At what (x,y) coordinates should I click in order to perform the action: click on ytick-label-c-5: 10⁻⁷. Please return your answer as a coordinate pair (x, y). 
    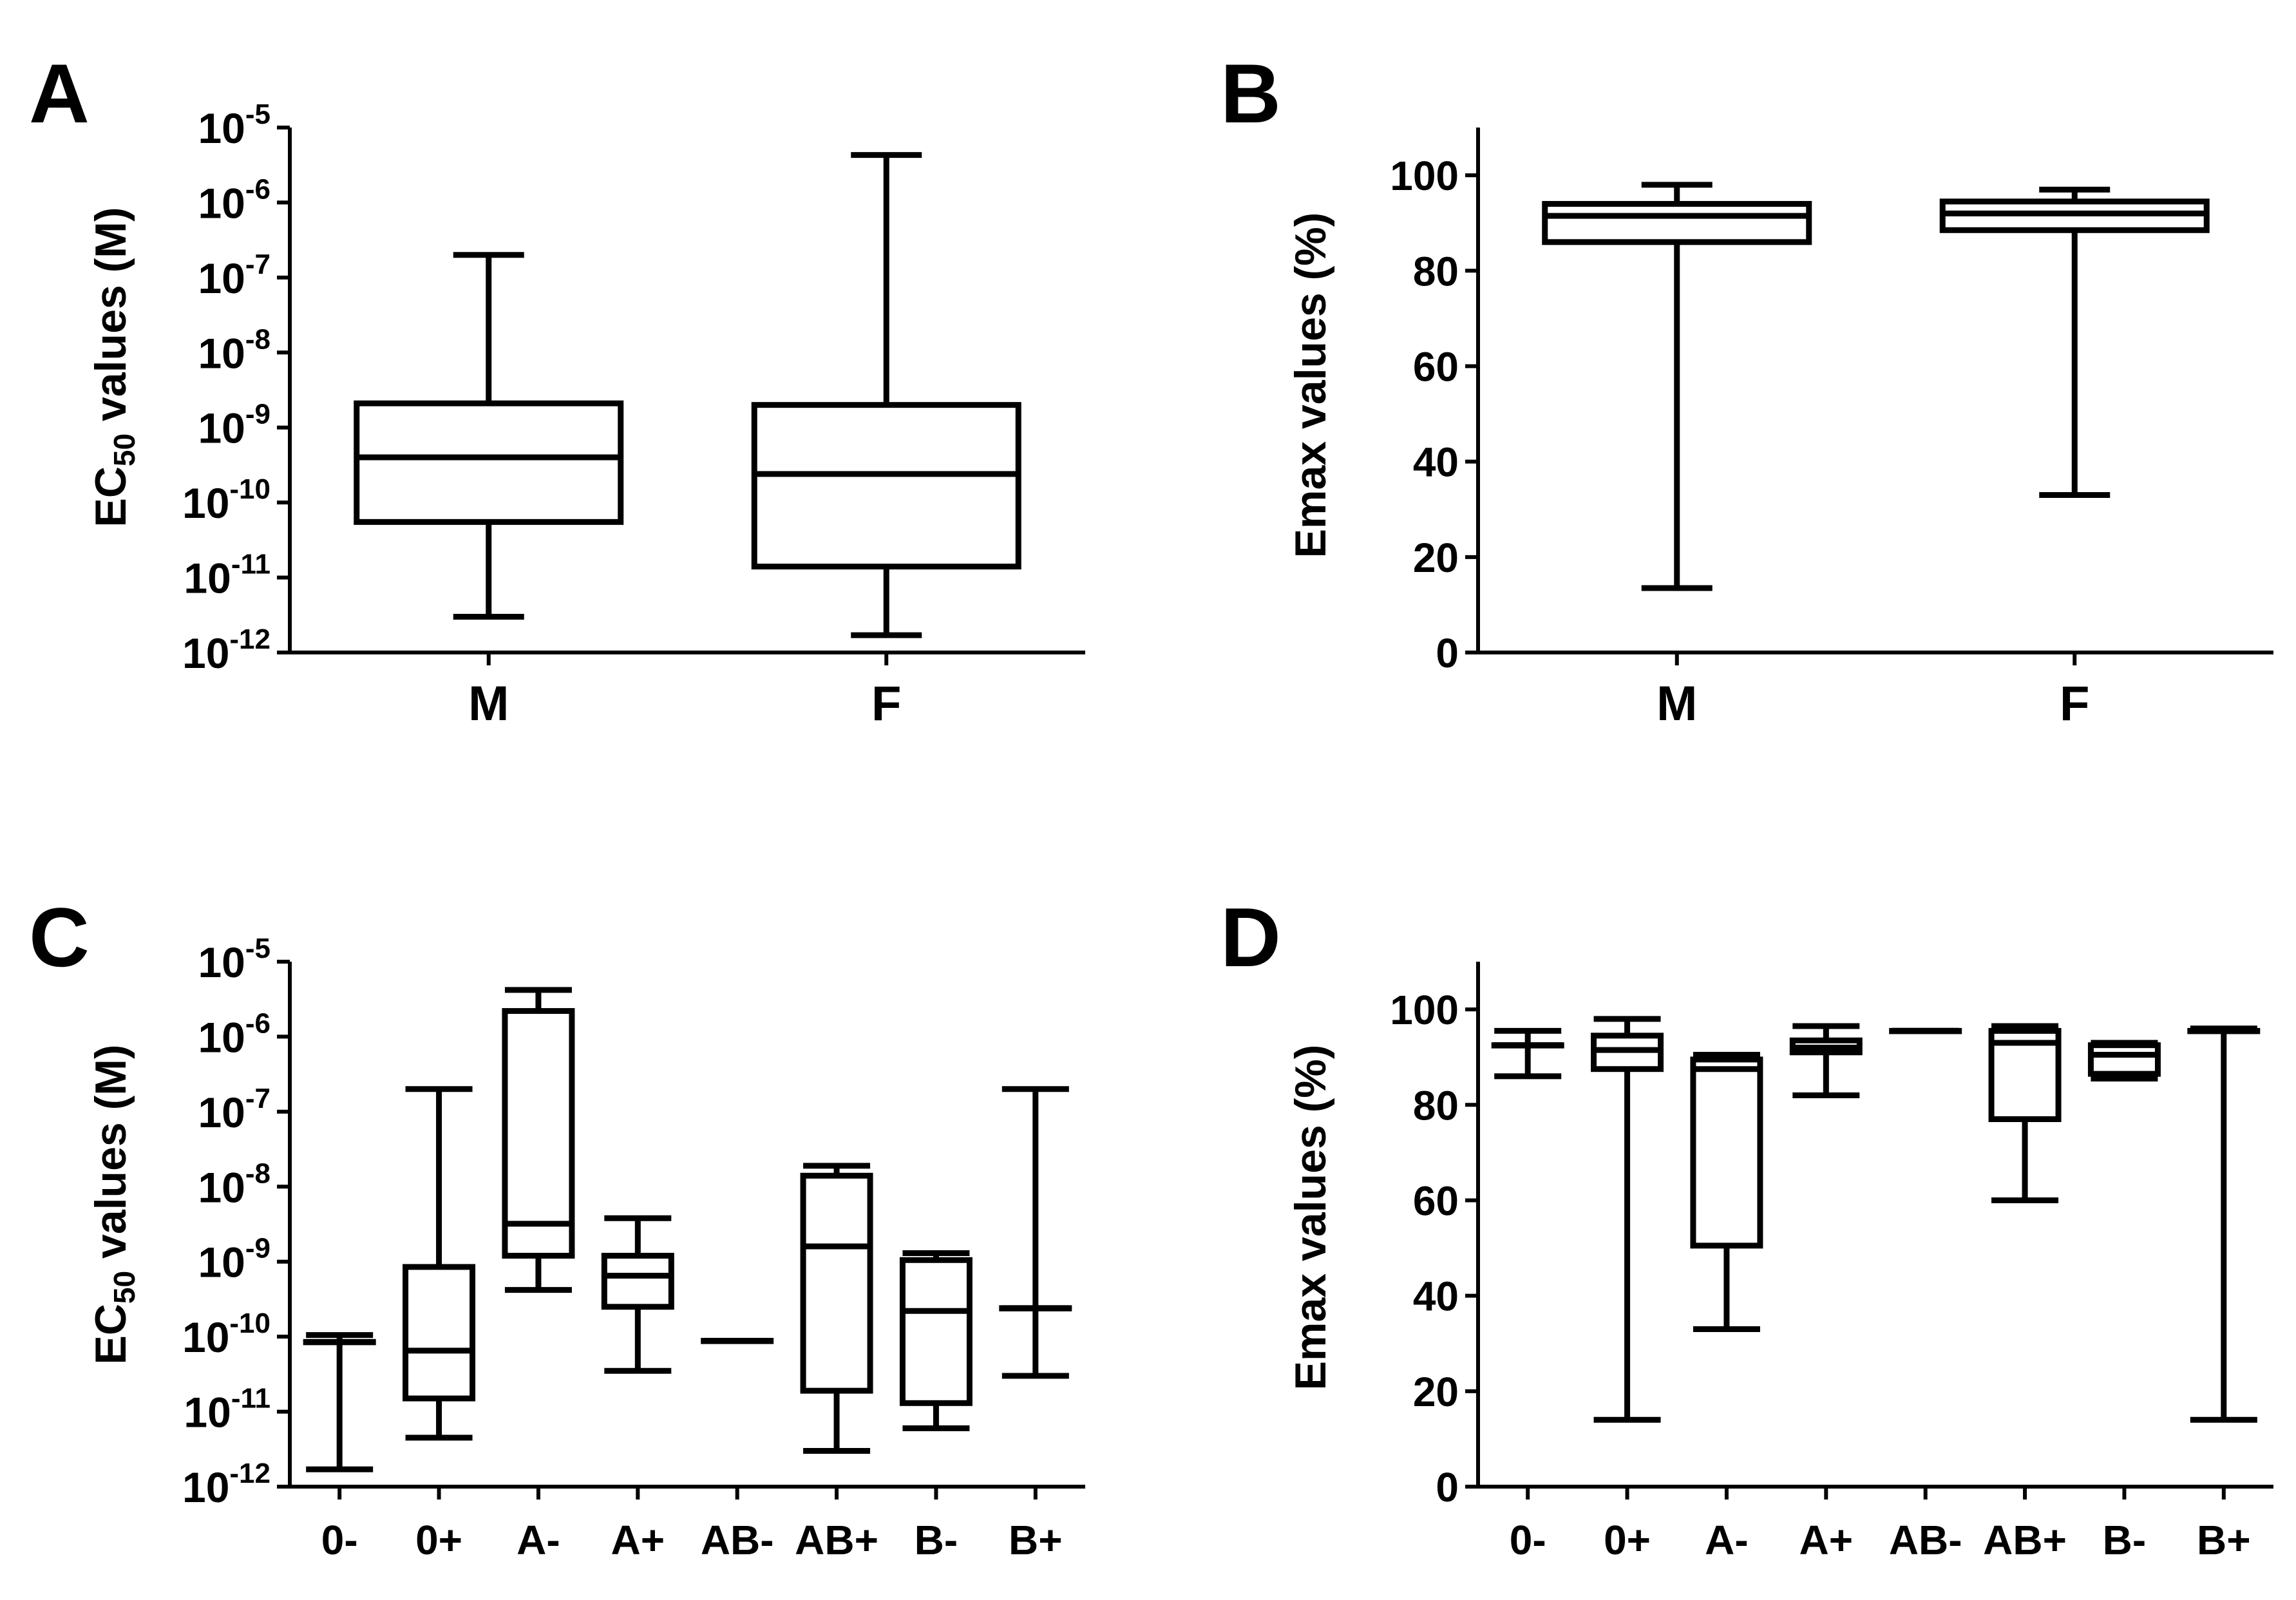
    Looking at the image, I should click on (234, 1109).